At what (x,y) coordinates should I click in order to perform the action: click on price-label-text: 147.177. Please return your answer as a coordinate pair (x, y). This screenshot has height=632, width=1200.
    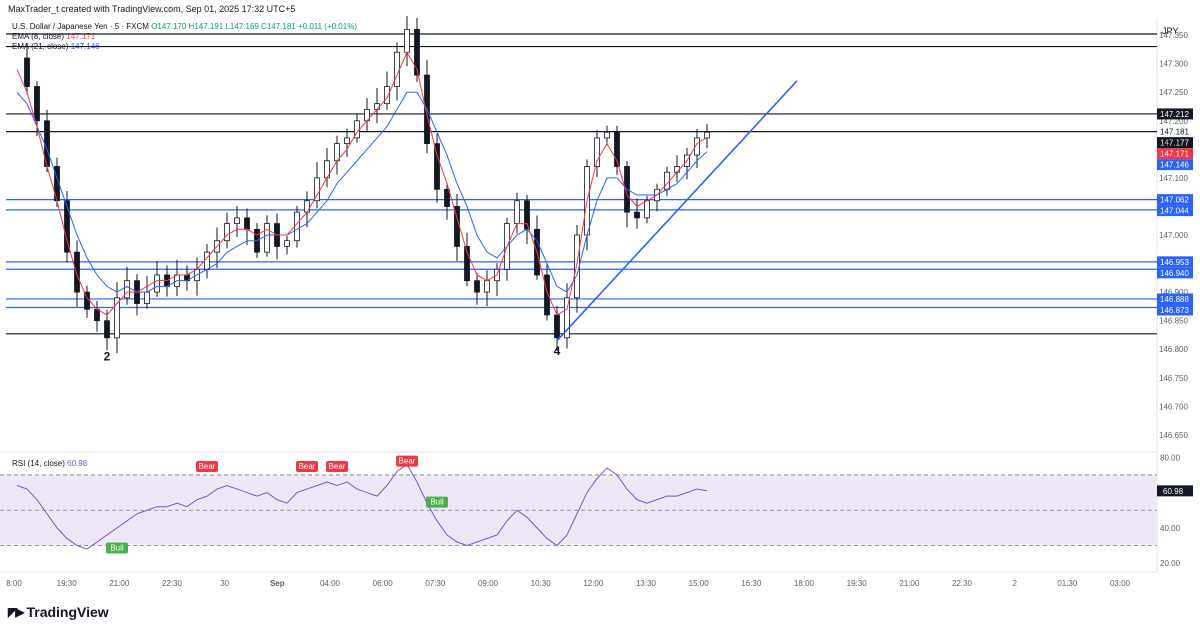
    Looking at the image, I should click on (1174, 143).